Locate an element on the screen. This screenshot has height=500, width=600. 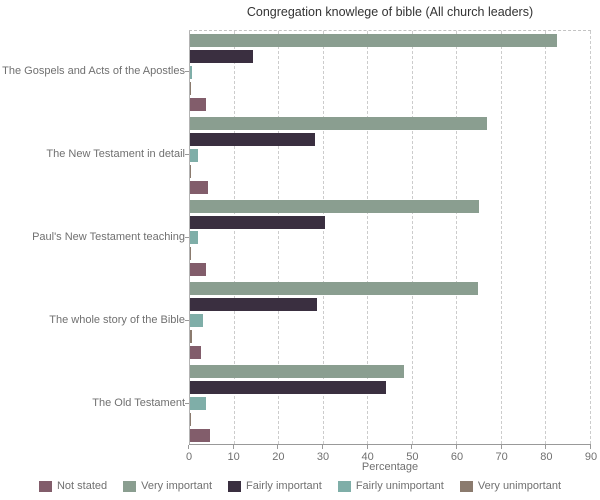
x-axis: 0 10 20 30 40 50 60 70 80 90 is located at coordinates (391, 453).